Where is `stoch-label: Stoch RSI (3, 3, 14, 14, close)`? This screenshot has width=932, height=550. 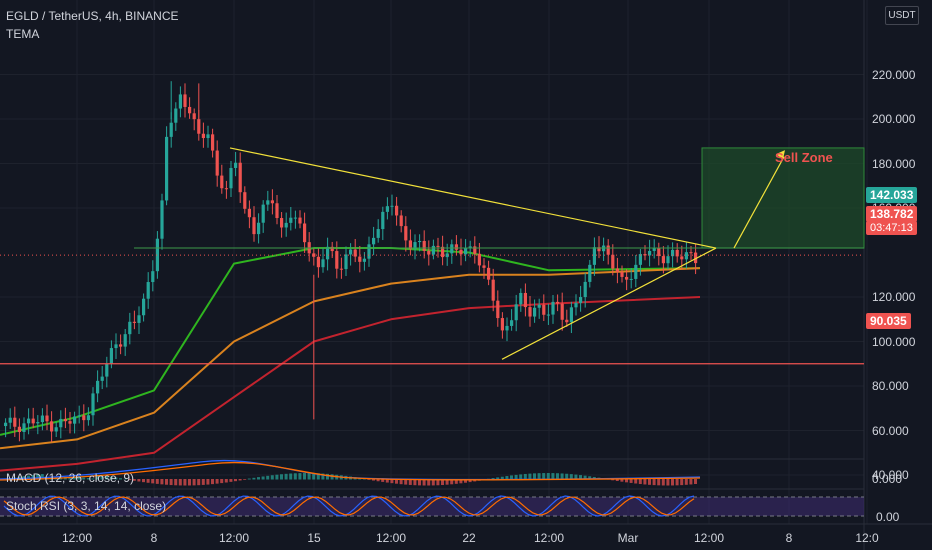
stoch-label: Stoch RSI (3, 3, 14, 14, close) is located at coordinates (86, 506).